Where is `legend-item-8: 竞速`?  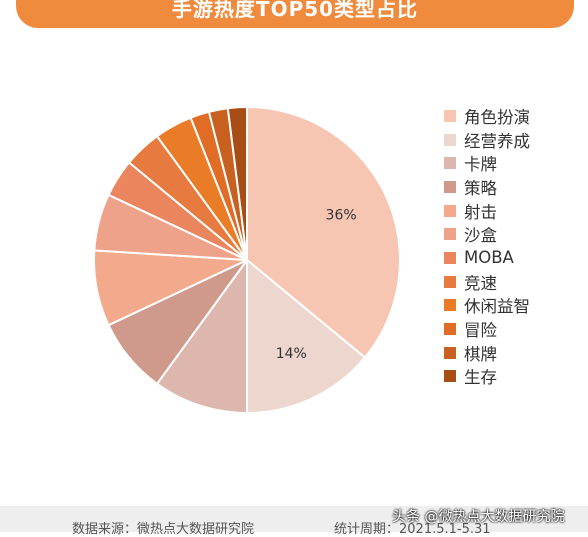
legend-item-8: 竞速 is located at coordinates (487, 282).